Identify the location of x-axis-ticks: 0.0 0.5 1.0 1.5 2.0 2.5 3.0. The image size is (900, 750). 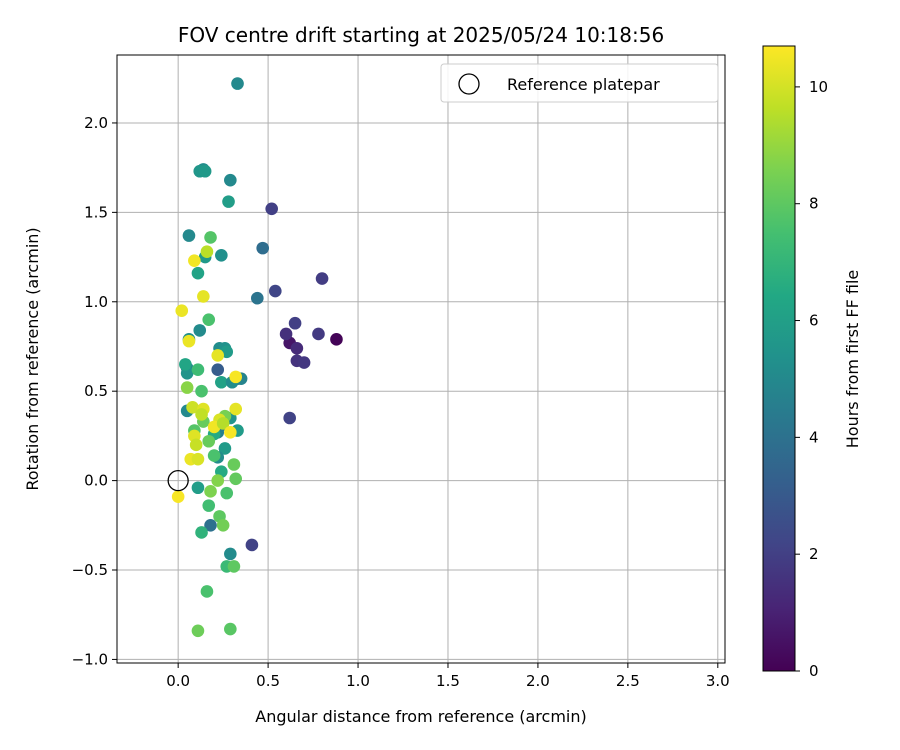
(448, 676).